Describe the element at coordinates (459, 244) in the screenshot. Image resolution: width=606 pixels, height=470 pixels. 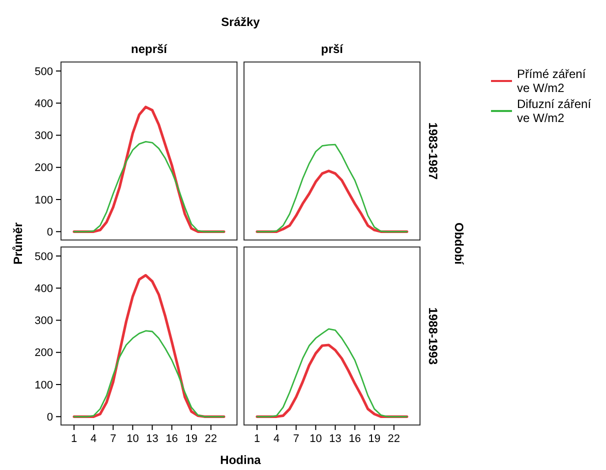
I see `text: Období` at that location.